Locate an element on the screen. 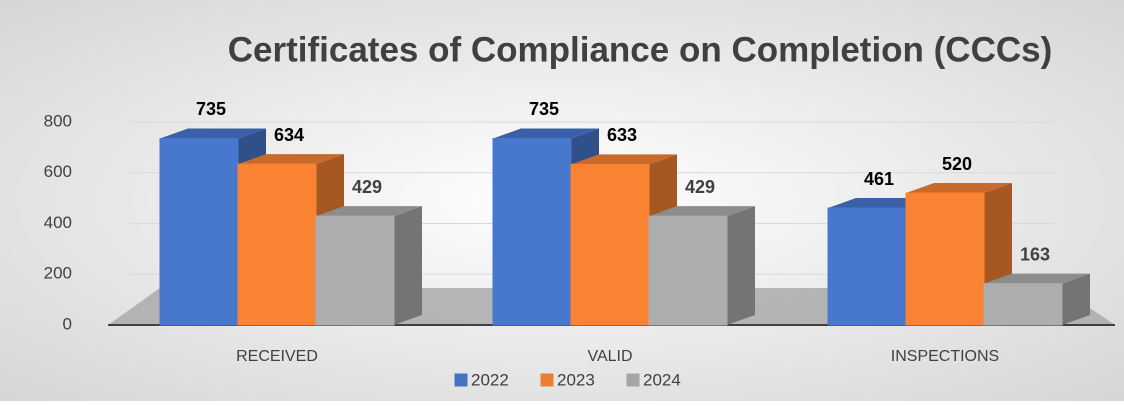 The height and width of the screenshot is (406, 1124). y-tick-label: 0 is located at coordinates (67, 323).